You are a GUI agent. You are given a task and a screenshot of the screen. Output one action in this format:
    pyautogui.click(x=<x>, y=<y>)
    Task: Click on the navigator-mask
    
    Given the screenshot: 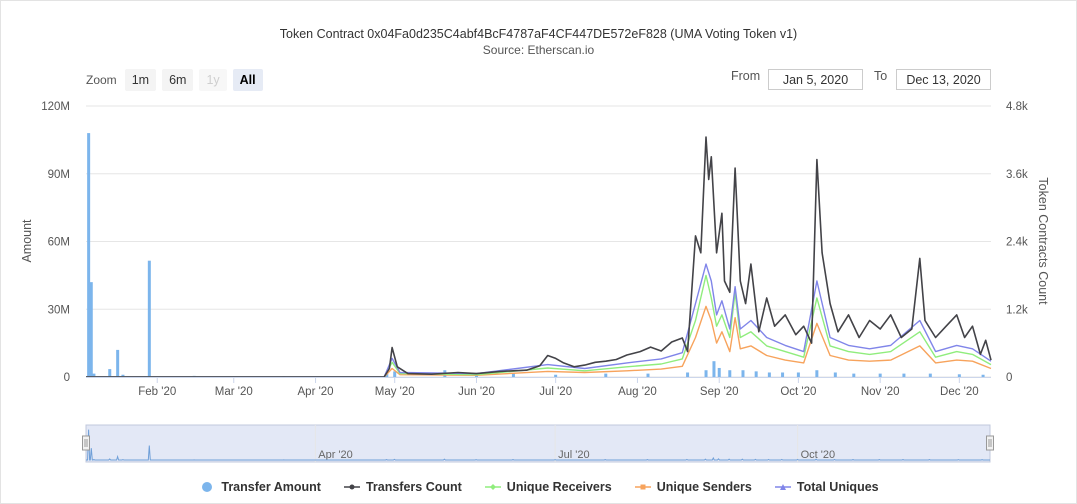 What is the action you would take?
    pyautogui.click(x=538, y=443)
    